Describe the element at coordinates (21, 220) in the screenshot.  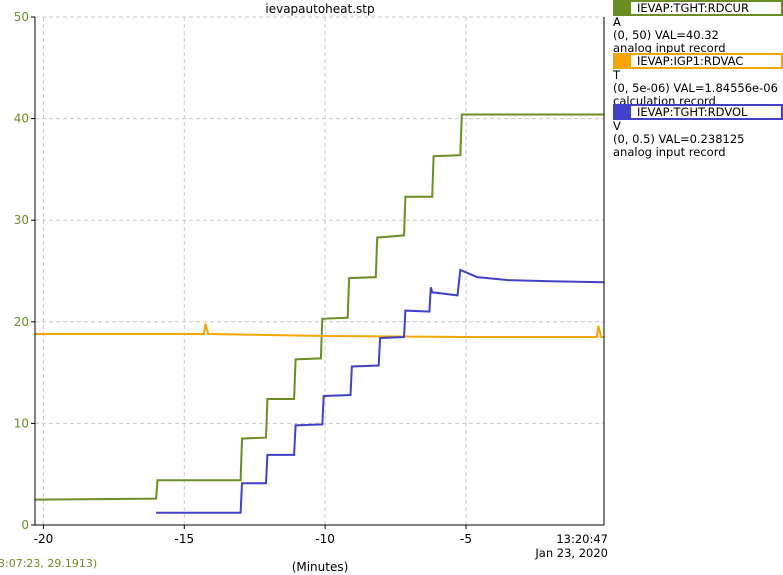
I see `y-tick-label: 30` at that location.